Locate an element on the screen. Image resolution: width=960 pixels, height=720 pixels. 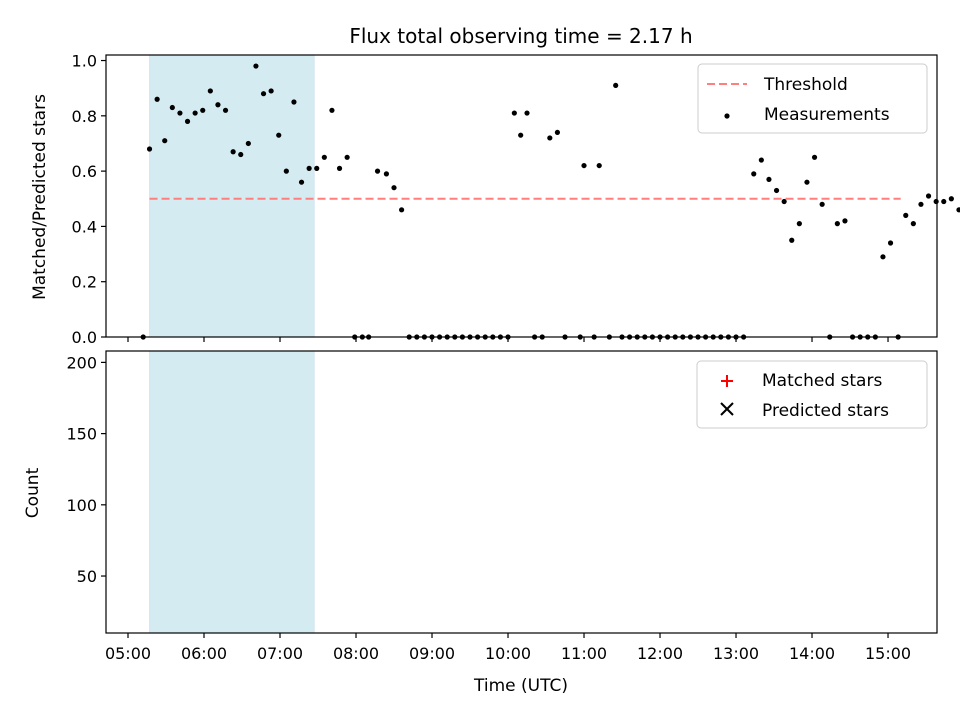
count-y-ticks: 50 100 150 200 is located at coordinates (86, 469).